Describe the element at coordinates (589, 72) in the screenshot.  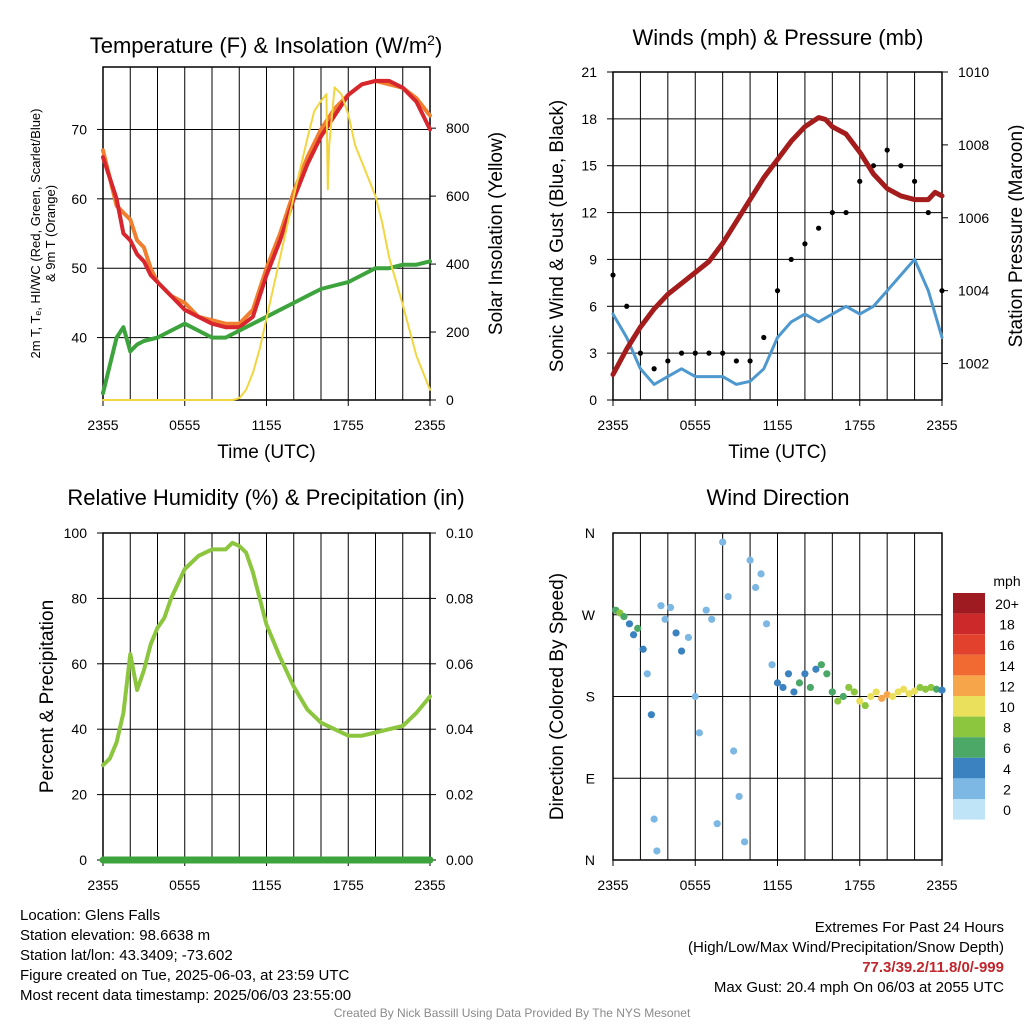
I see `y-tick-label: 21` at that location.